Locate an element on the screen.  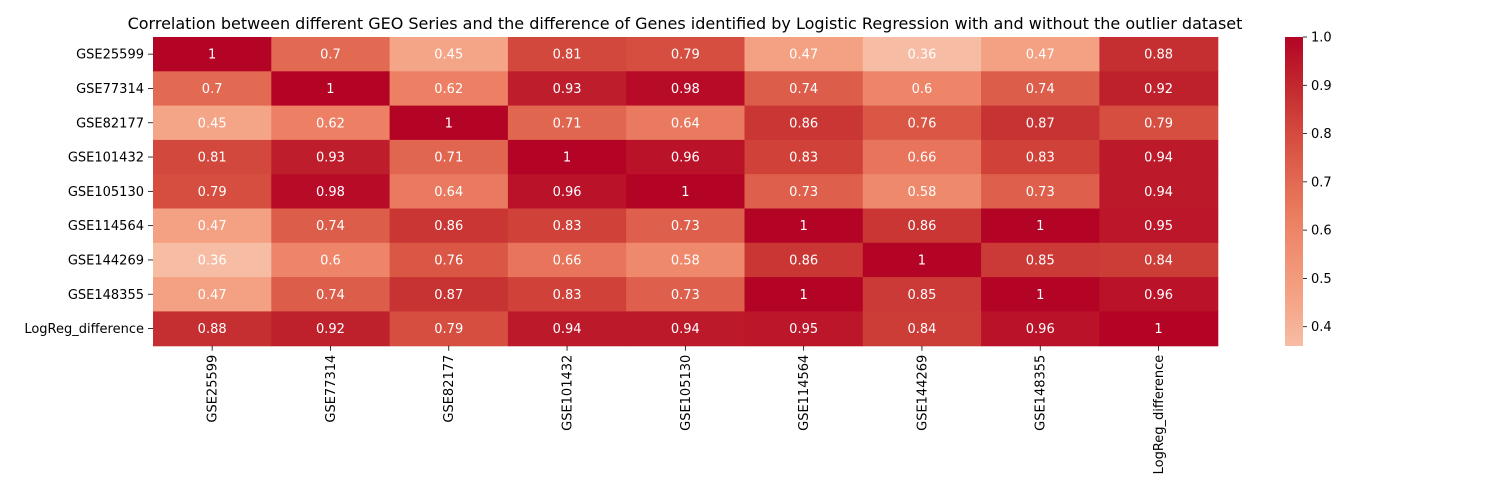
x-tick-label: GSE82177 is located at coordinates (449, 389).